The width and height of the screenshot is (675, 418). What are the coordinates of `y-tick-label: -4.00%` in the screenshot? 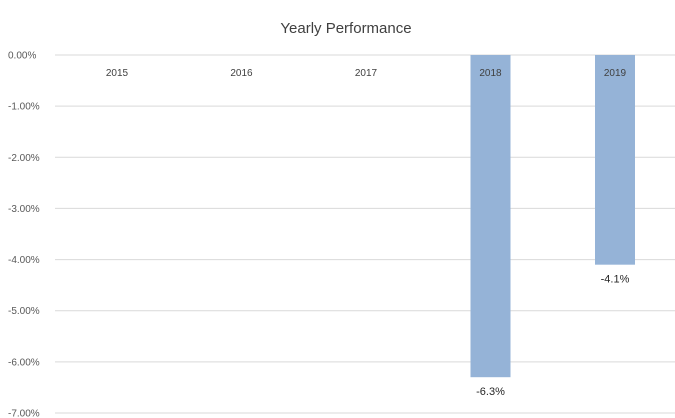 It's located at (24, 260).